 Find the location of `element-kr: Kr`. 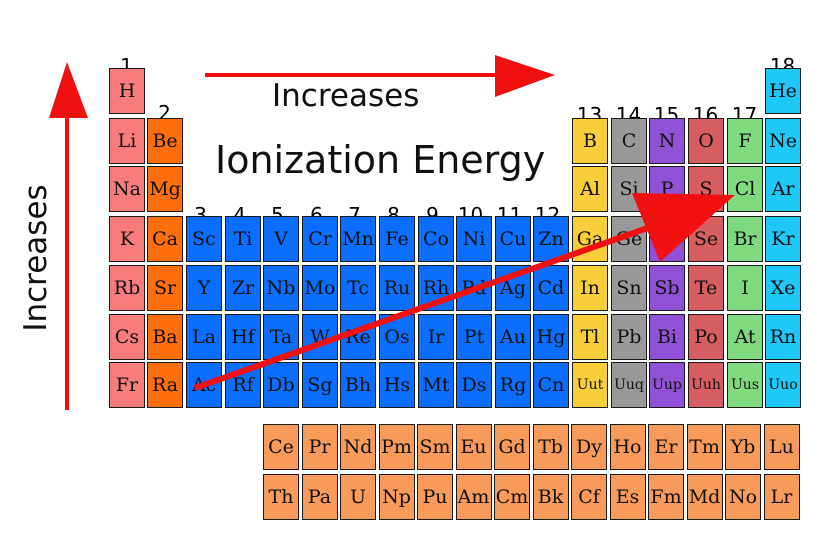

element-kr: Kr is located at coordinates (783, 239).